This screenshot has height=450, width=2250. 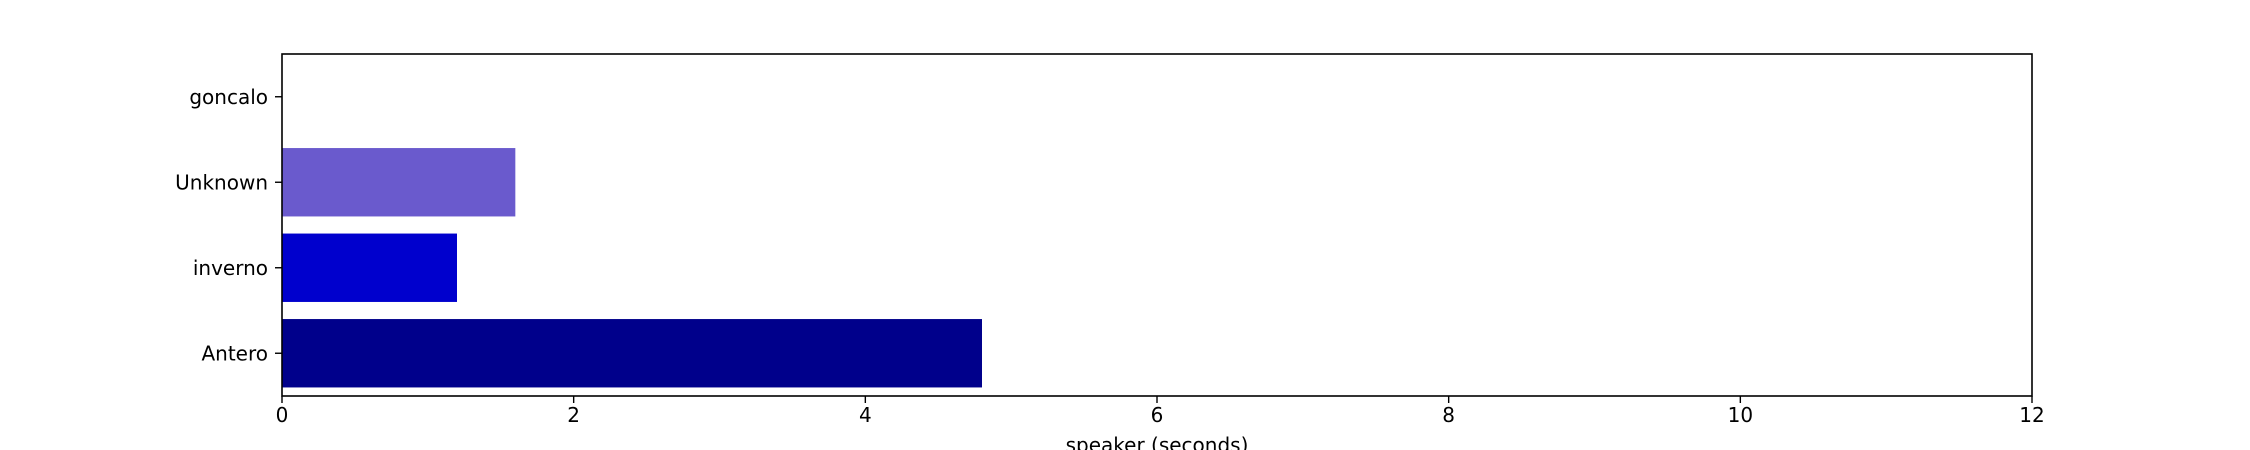 What do you see at coordinates (399, 182) in the screenshot?
I see `bar-unknown` at bounding box center [399, 182].